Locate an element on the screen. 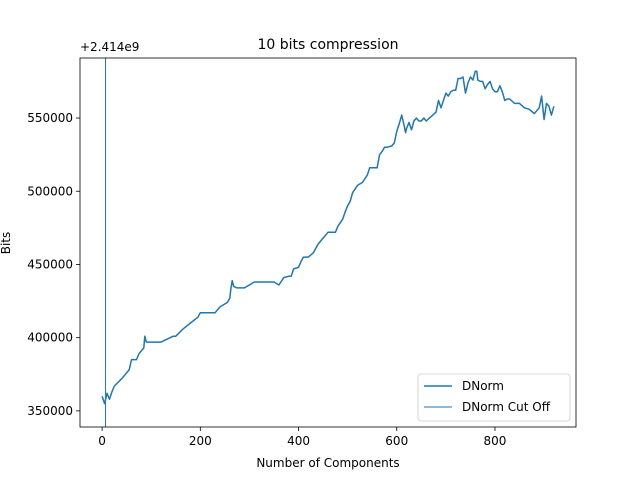  legend: DNorm DNorm Cut Off is located at coordinates (494, 397).